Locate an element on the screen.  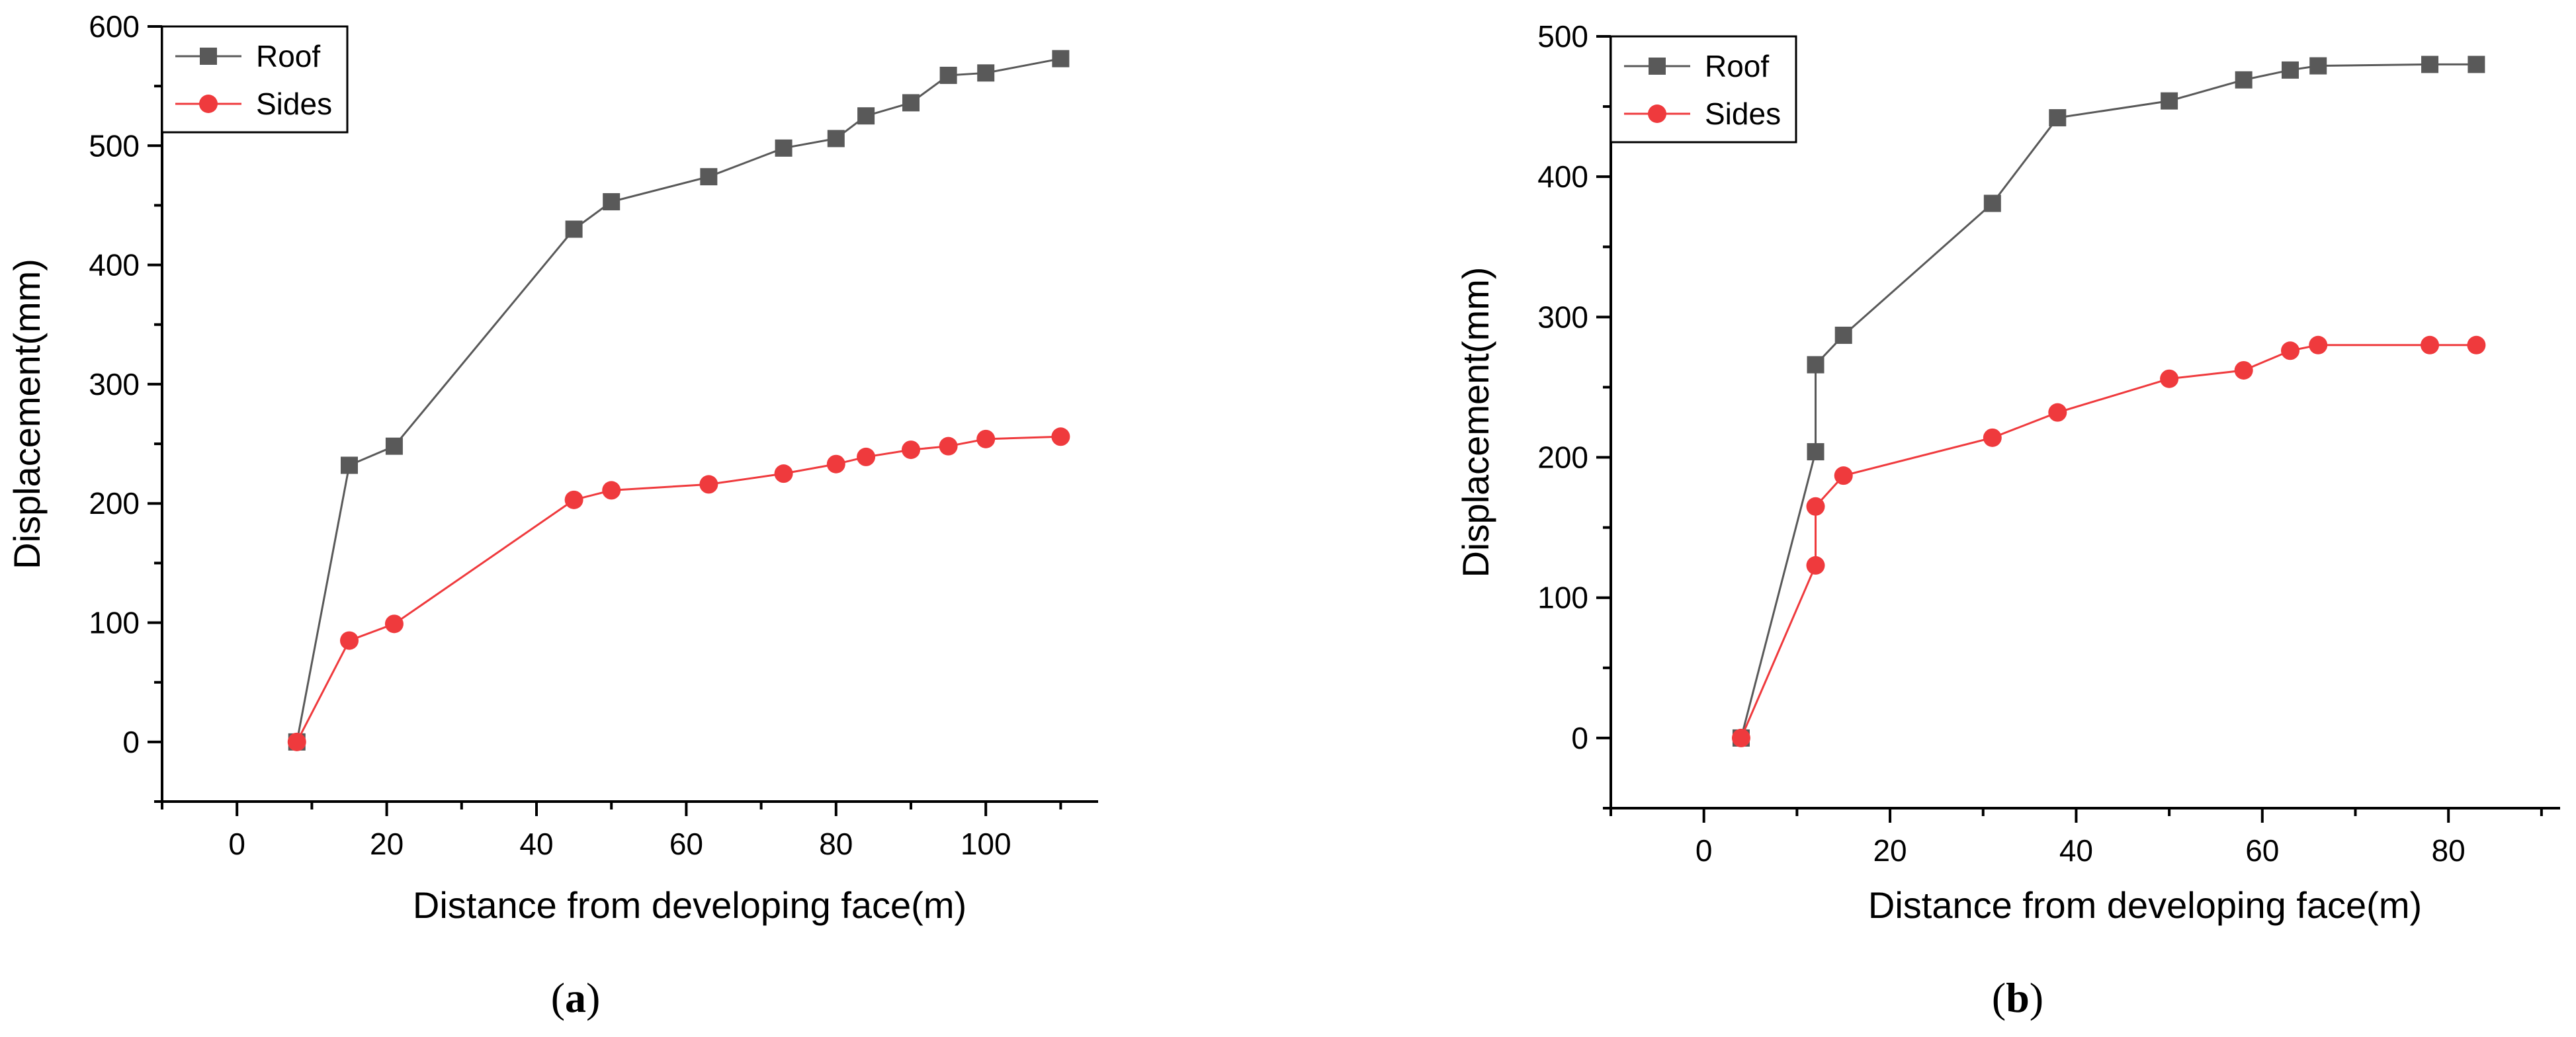
x-tick-label: 100 is located at coordinates (986, 844).